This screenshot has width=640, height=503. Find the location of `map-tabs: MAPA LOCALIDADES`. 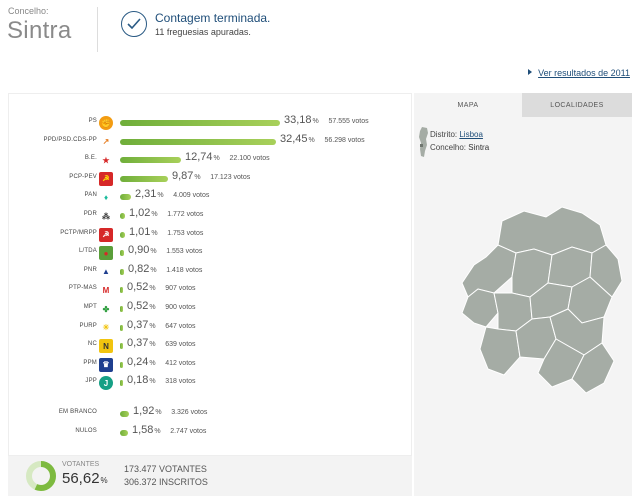

map-tabs: MAPA LOCALIDADES is located at coordinates (523, 105).